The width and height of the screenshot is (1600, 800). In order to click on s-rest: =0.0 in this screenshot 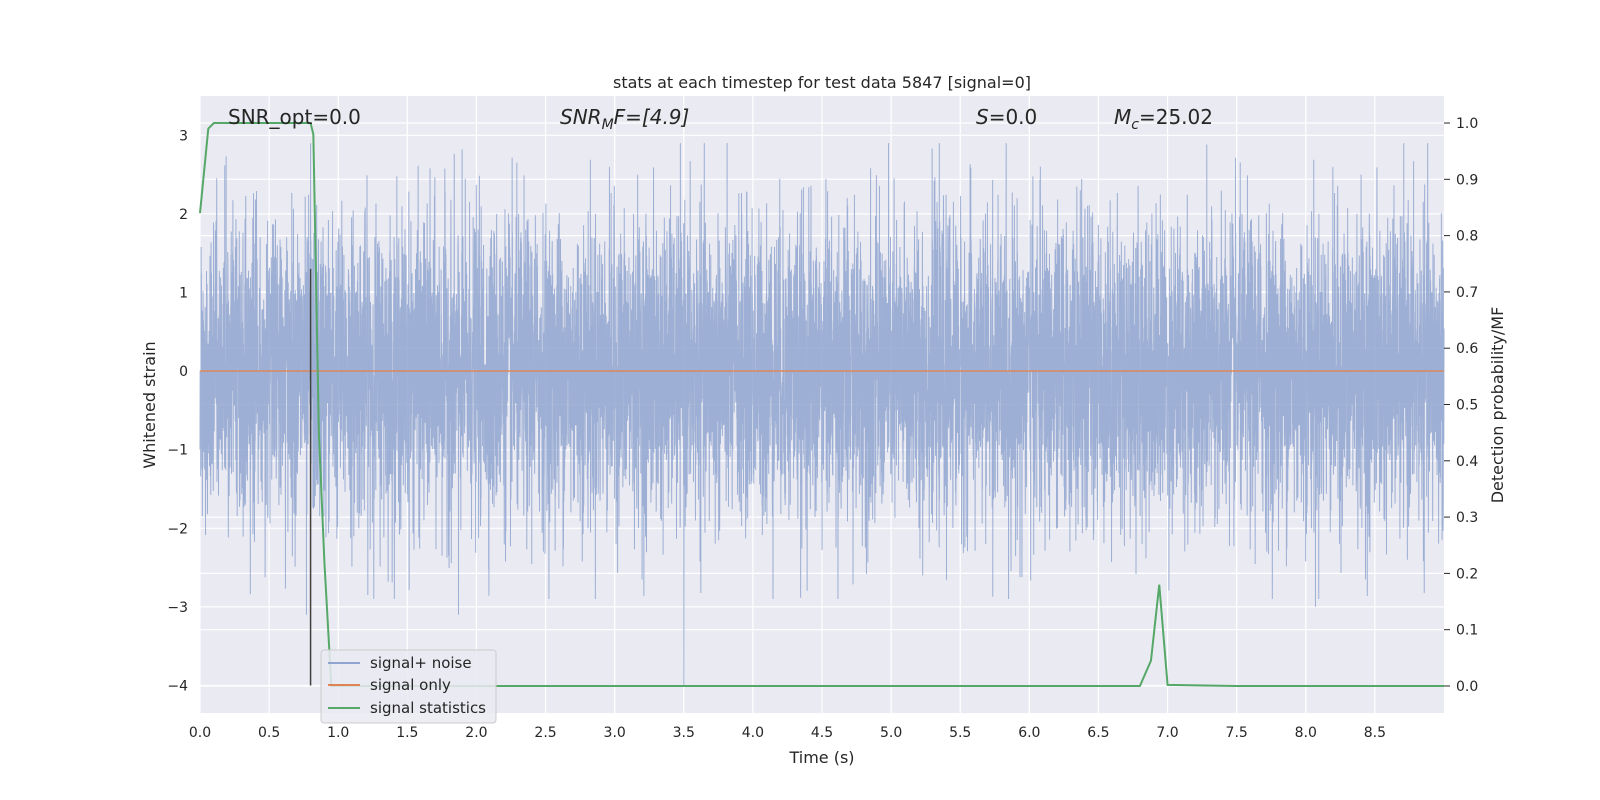, I will do `click(1013, 117)`.